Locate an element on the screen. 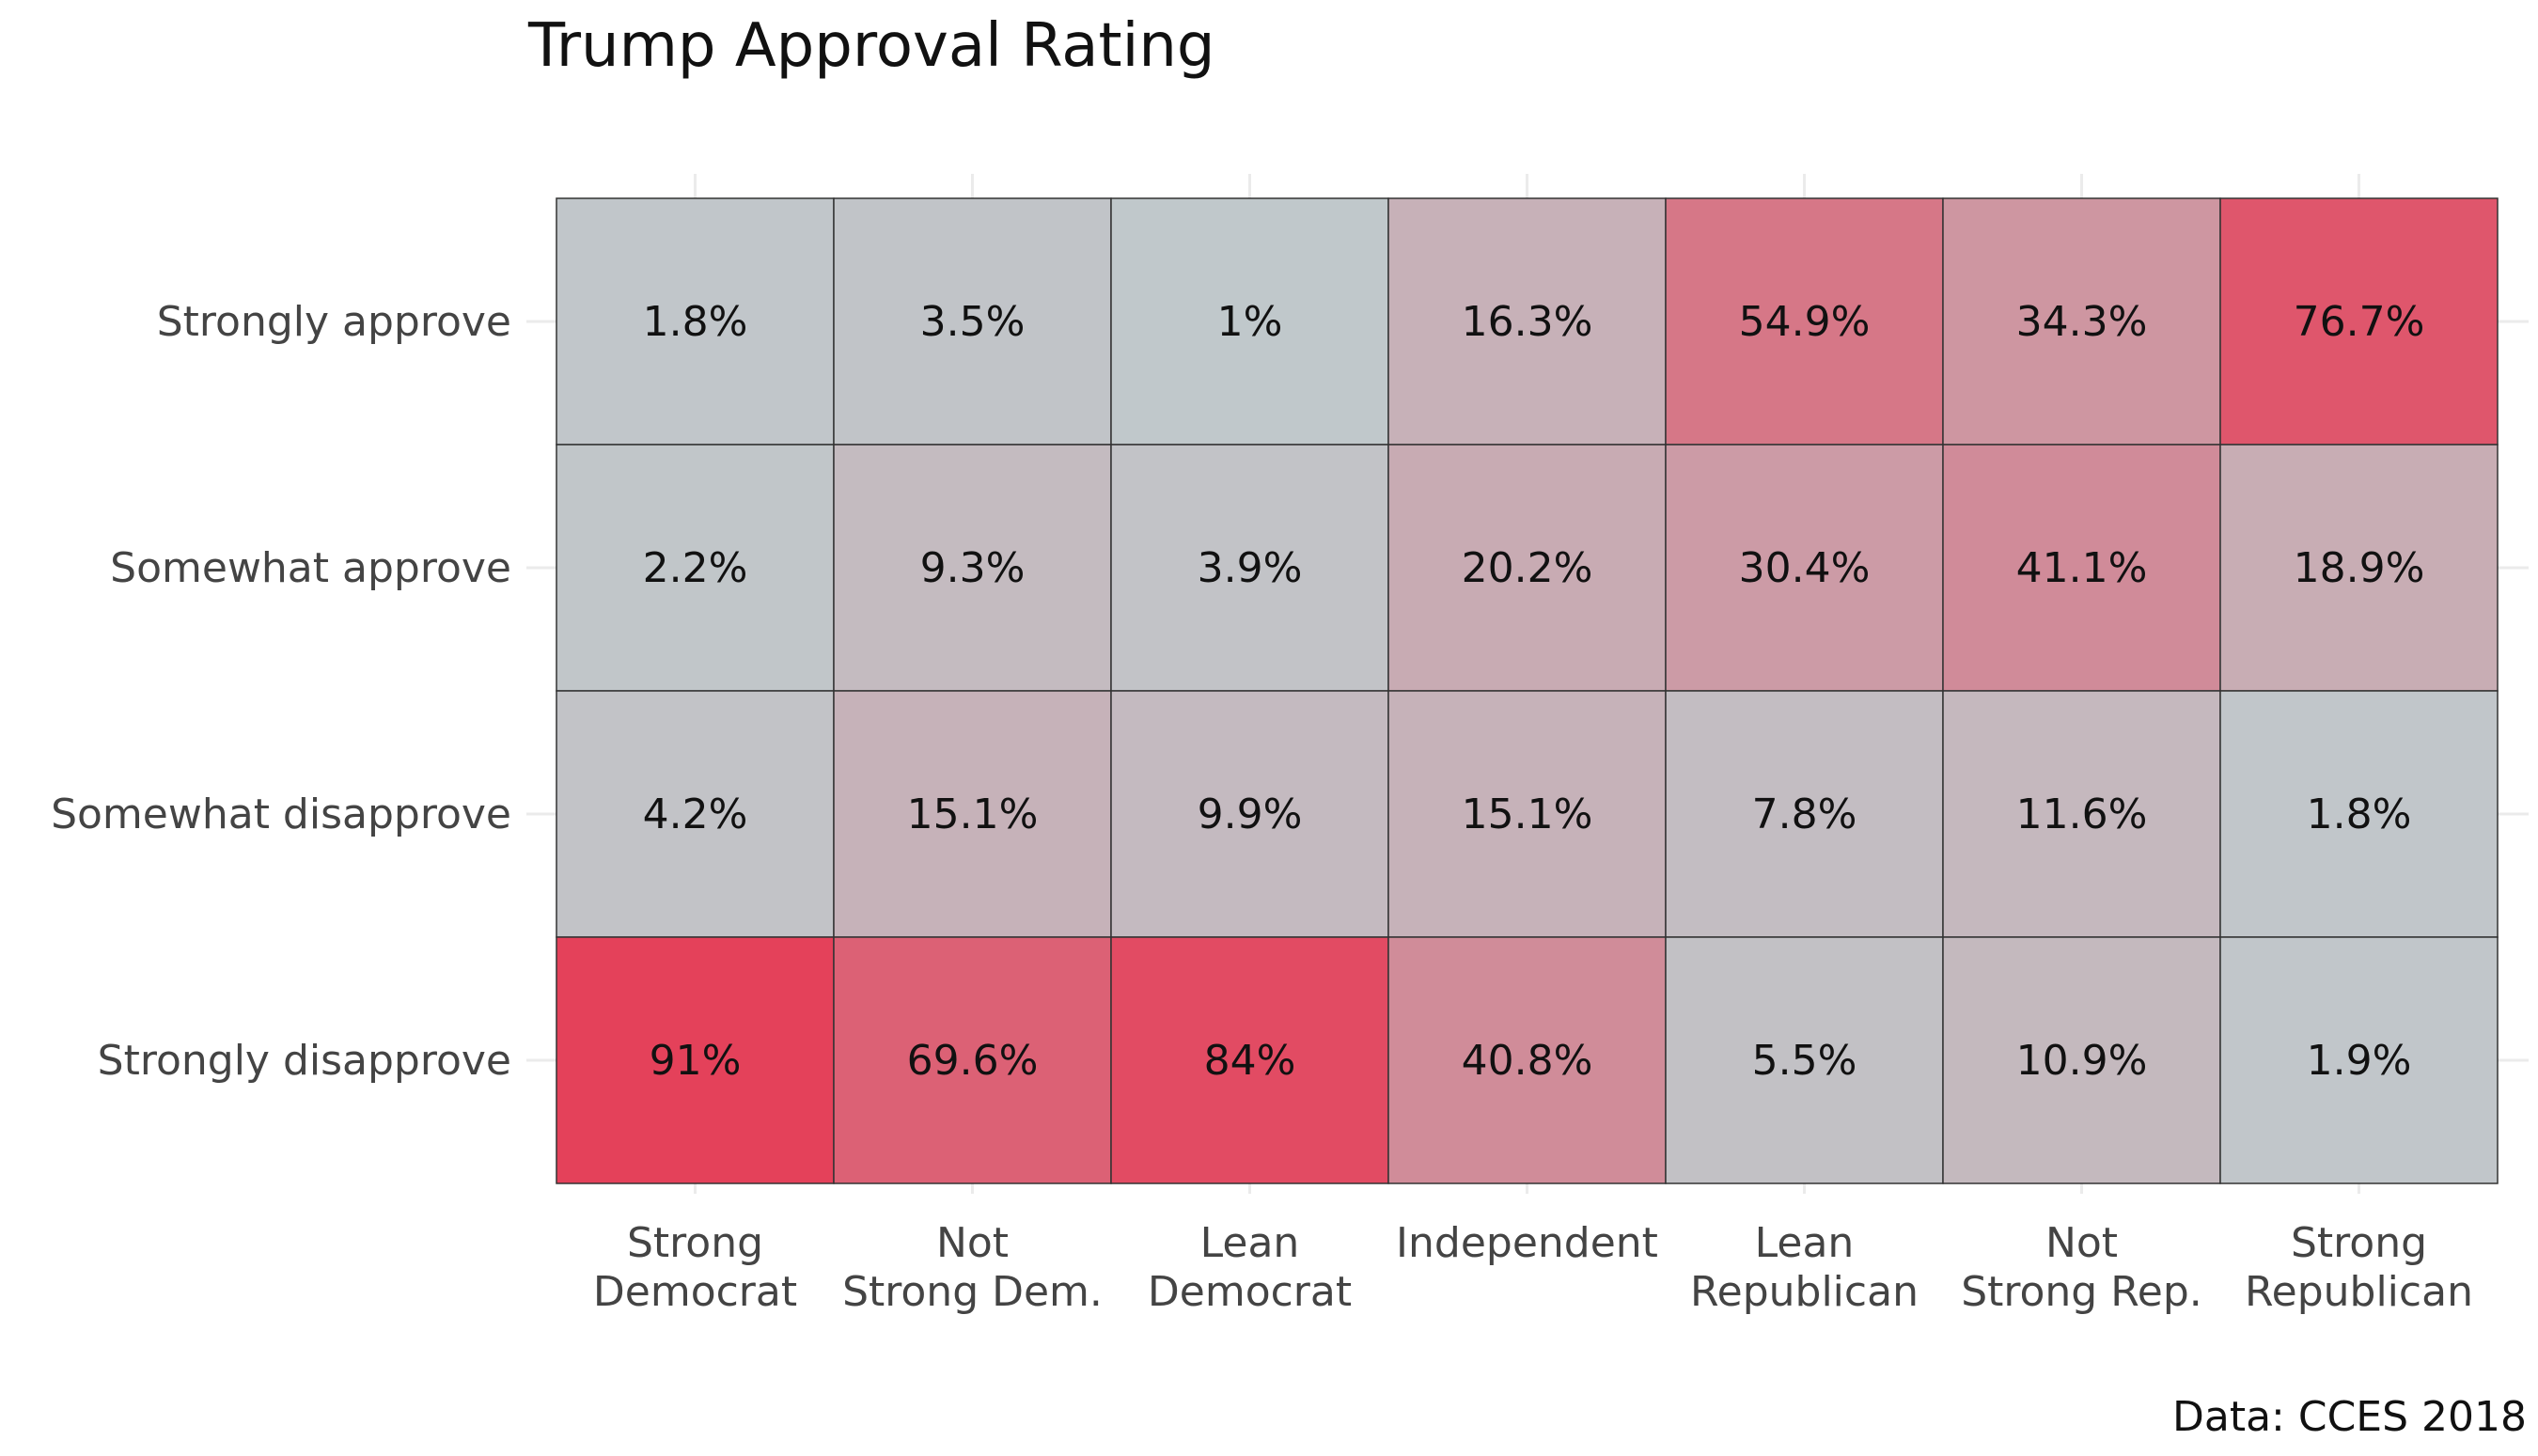  cell-value-label: 9.9% is located at coordinates (1250, 814).